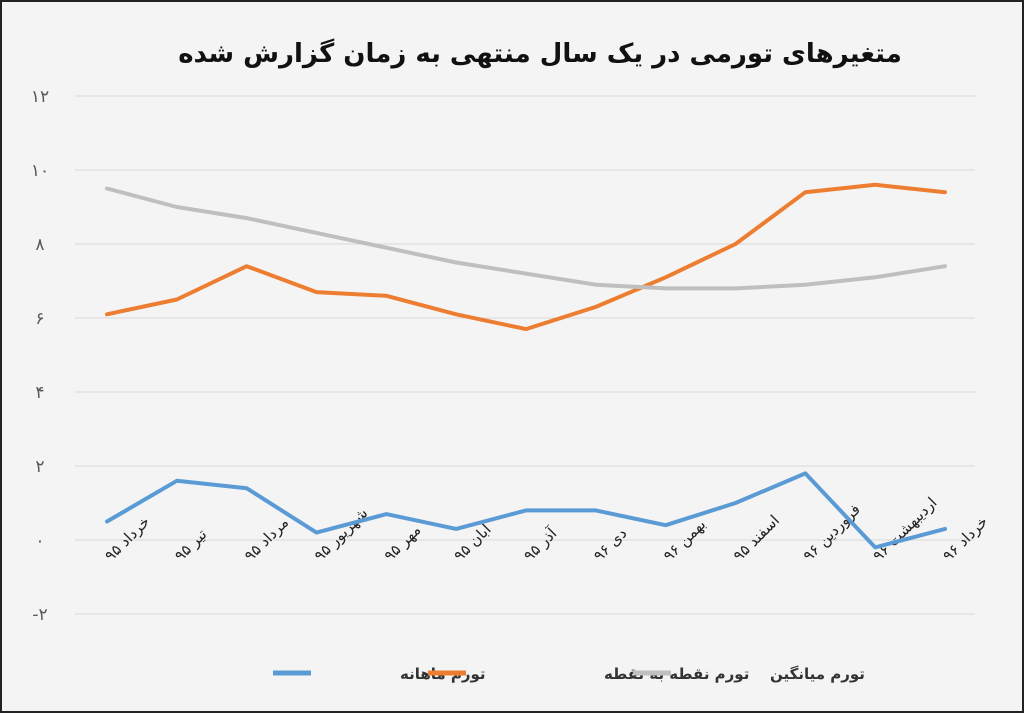  Describe the element at coordinates (39, 319) in the screenshot. I see `y-tick-label: ۶` at that location.